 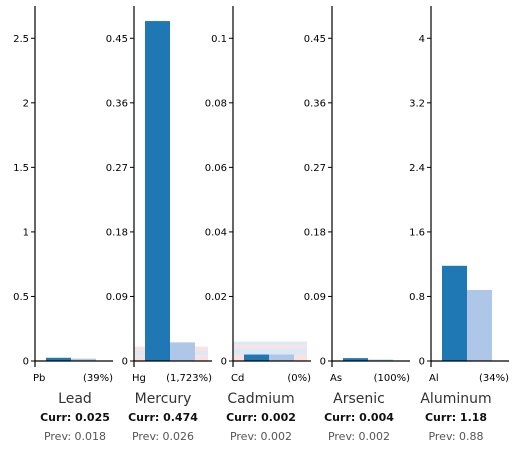 What do you see at coordinates (58, 359) in the screenshot?
I see `lead-current-bar` at bounding box center [58, 359].